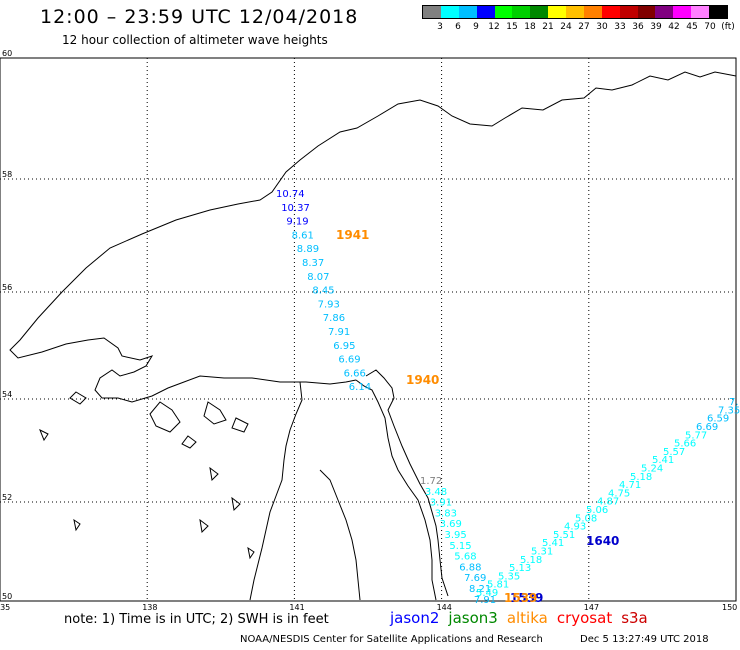 The width and height of the screenshot is (740, 650). I want to click on track-north-value: 9.19, so click(297, 222).